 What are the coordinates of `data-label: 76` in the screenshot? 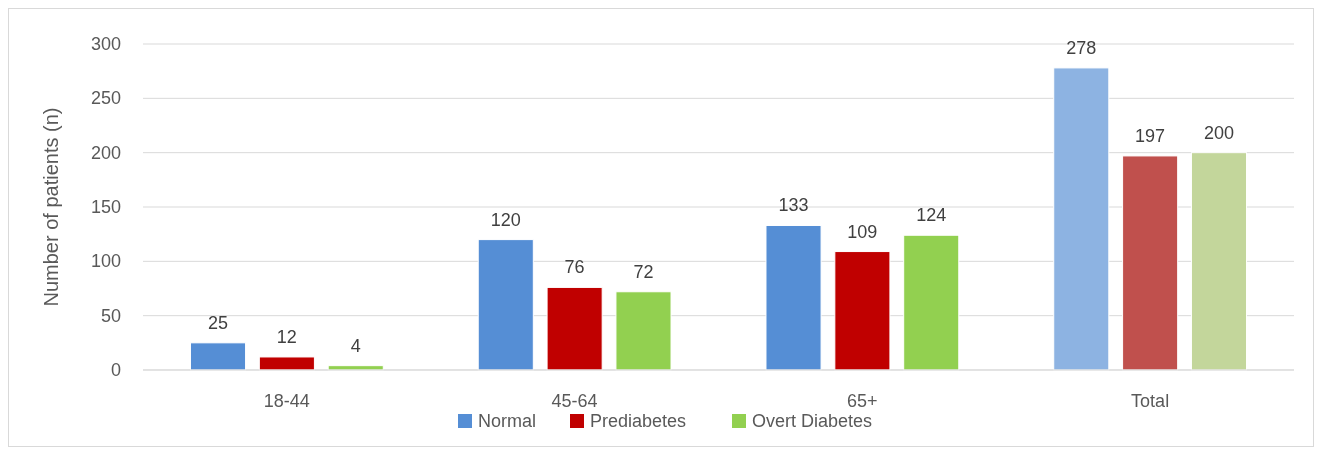 It's located at (574, 267).